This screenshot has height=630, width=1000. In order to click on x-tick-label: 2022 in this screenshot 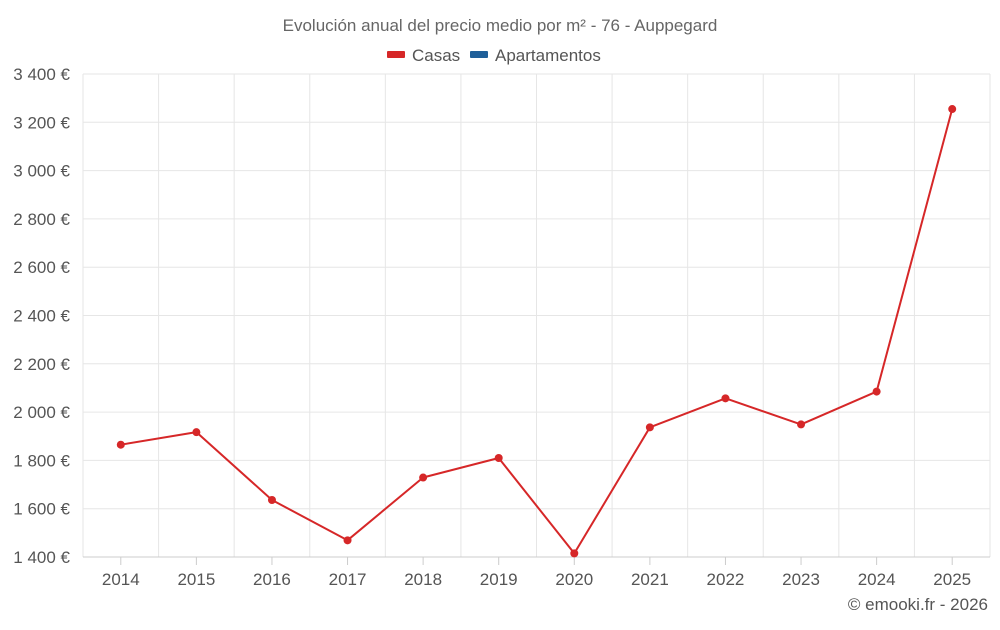, I will do `click(726, 579)`.